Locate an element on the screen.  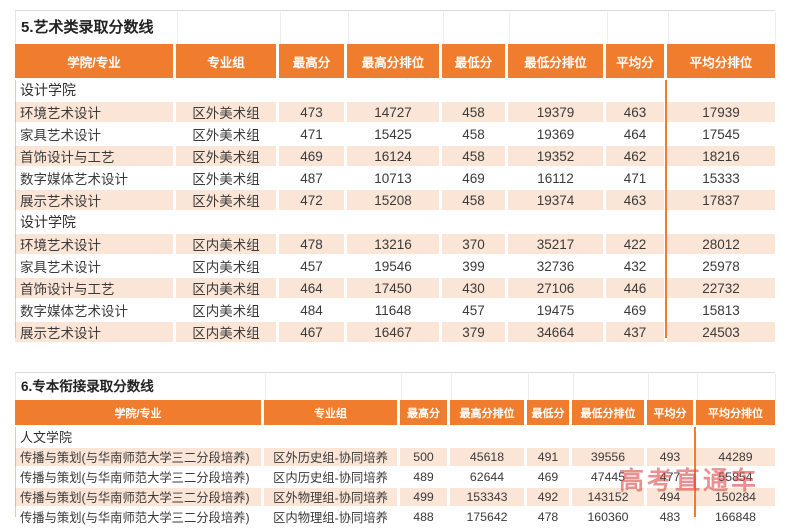
score-cell: 478 is located at coordinates (549, 518).